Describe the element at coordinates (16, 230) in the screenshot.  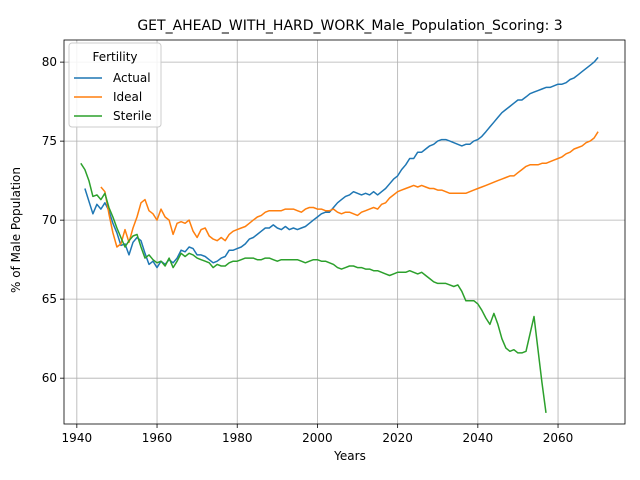
I see `y-axis-label: % of Male Population` at that location.